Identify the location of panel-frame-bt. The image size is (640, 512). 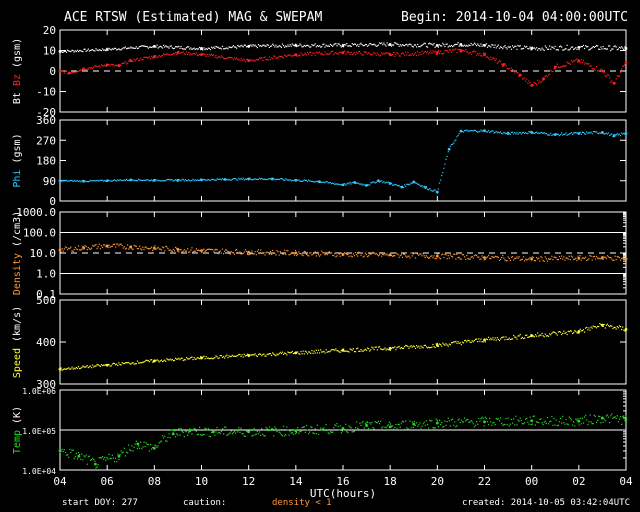
(343, 71).